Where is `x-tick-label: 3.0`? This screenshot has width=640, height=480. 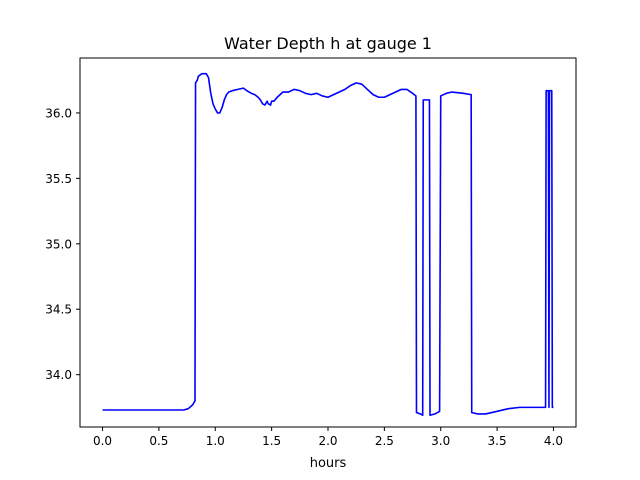
x-tick-label: 3.0 is located at coordinates (440, 441).